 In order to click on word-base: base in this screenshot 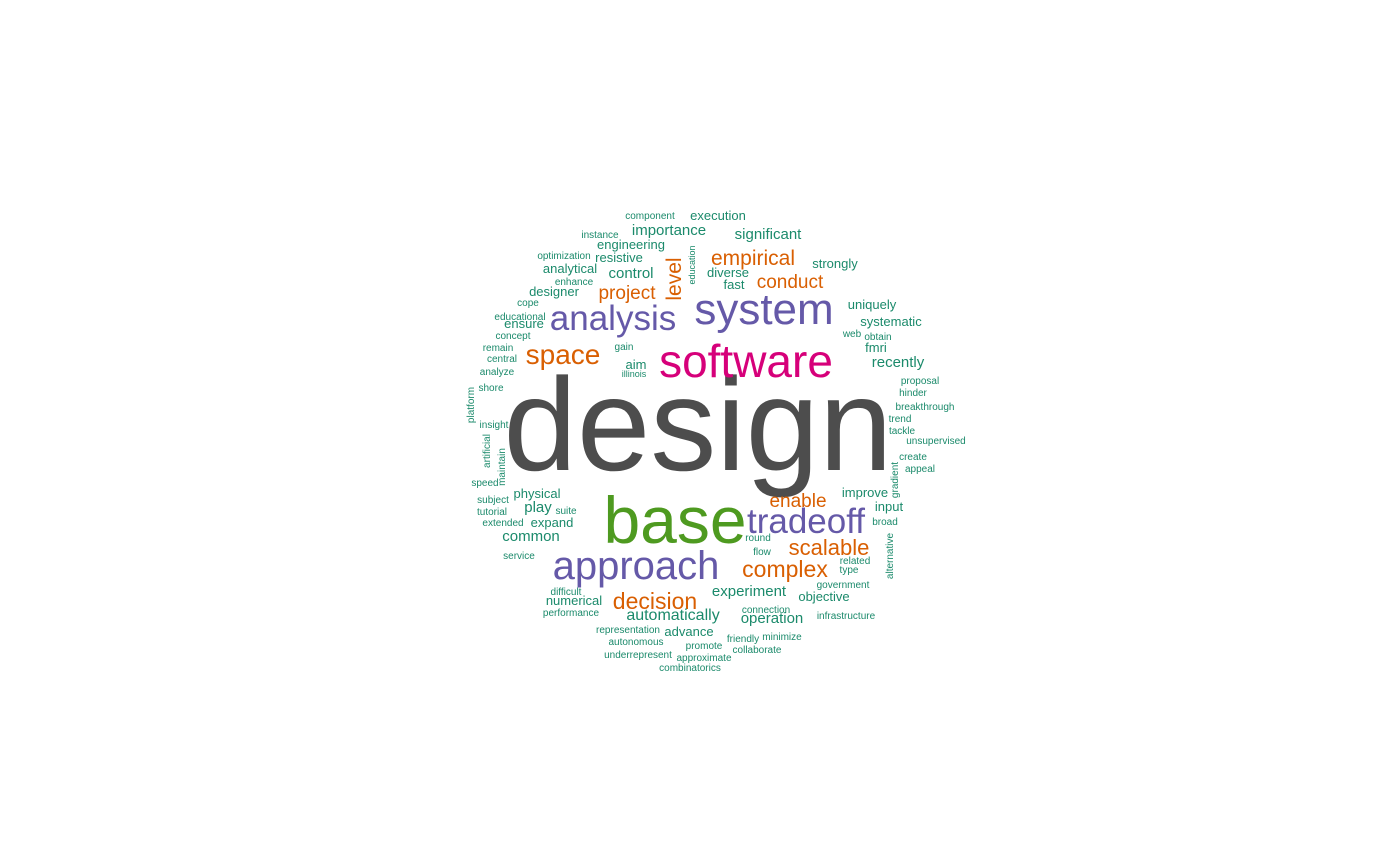, I will do `click(674, 520)`.